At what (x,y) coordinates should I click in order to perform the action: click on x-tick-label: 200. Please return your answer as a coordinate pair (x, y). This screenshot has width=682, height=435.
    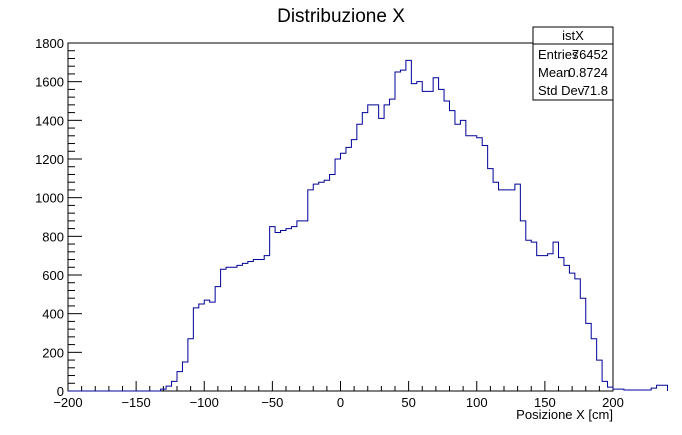
    Looking at the image, I should click on (613, 402).